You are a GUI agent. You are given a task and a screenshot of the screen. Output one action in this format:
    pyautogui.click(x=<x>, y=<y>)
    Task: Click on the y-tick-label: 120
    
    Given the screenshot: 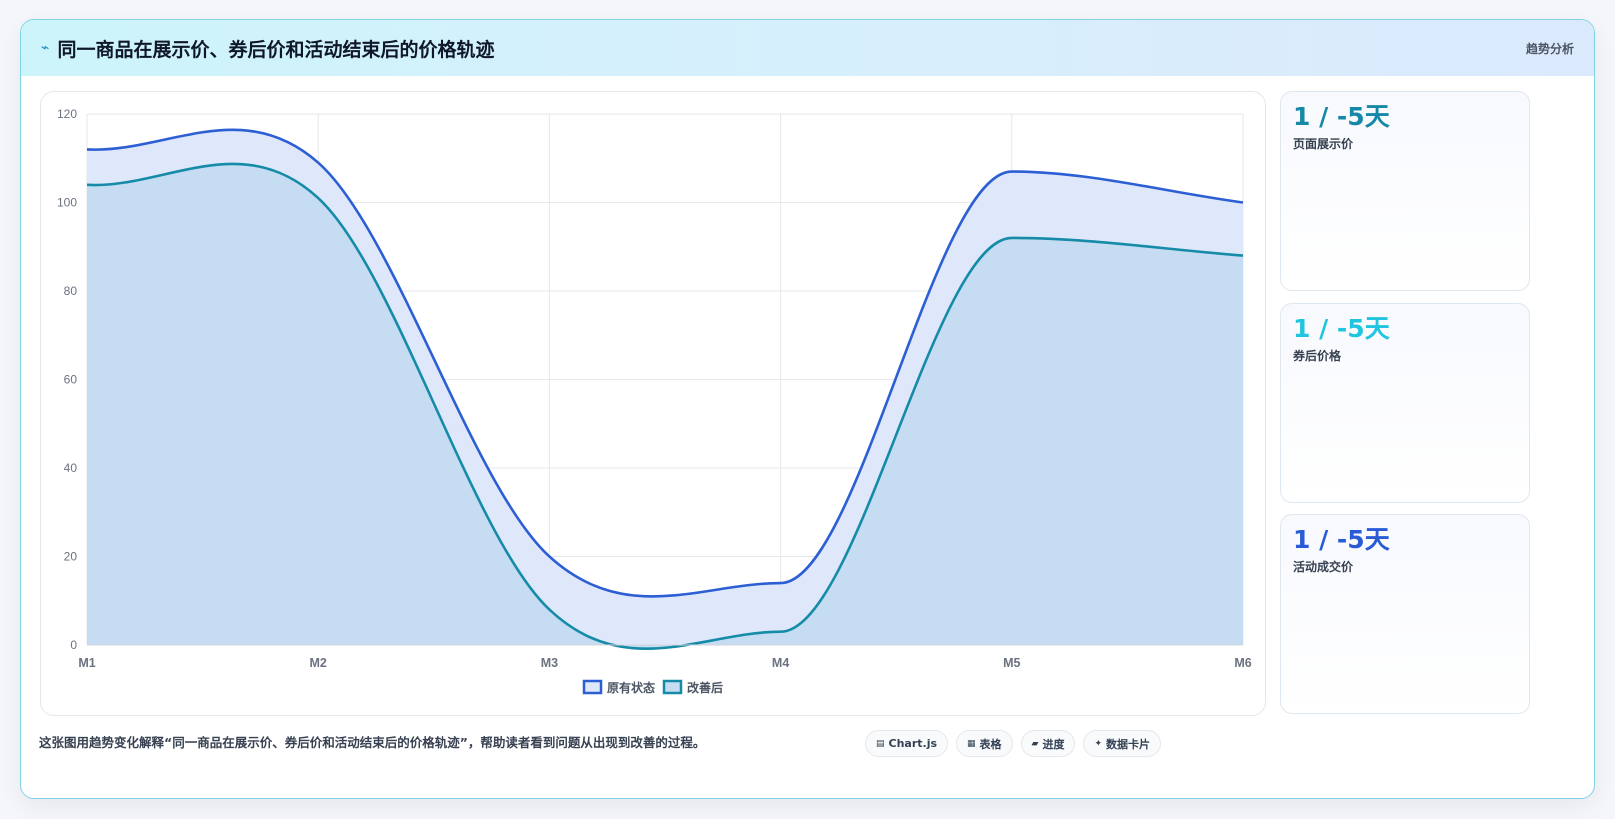 What is the action you would take?
    pyautogui.click(x=67, y=114)
    